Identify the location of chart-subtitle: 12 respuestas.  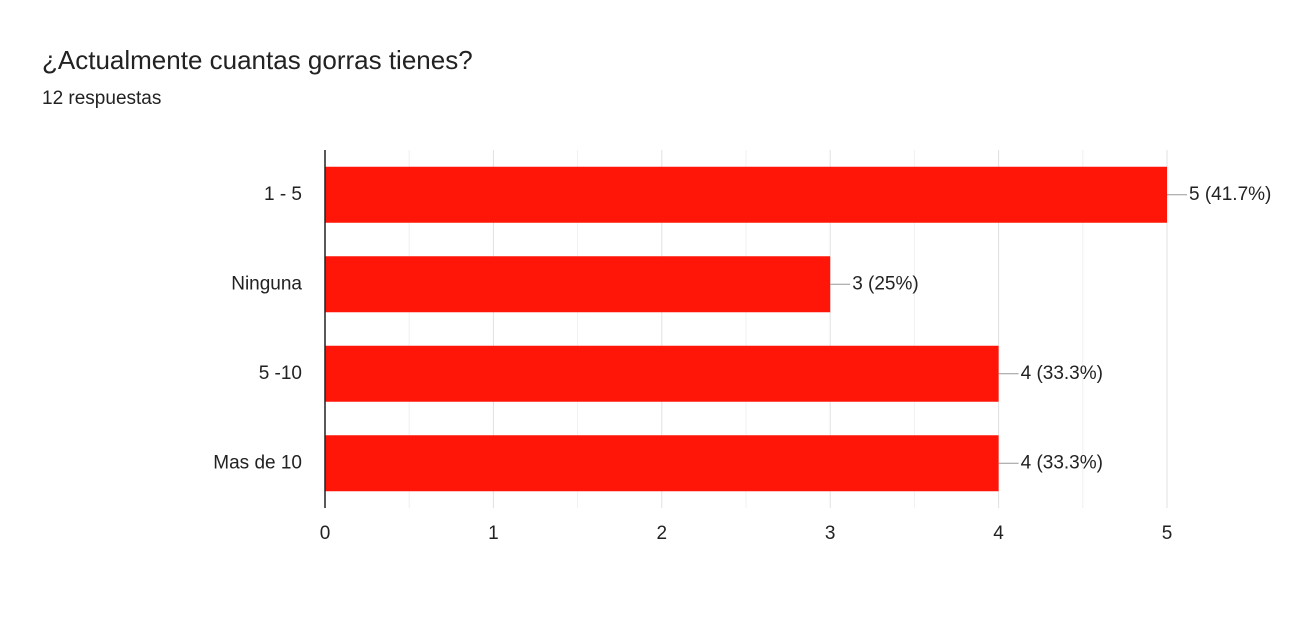
(101, 98).